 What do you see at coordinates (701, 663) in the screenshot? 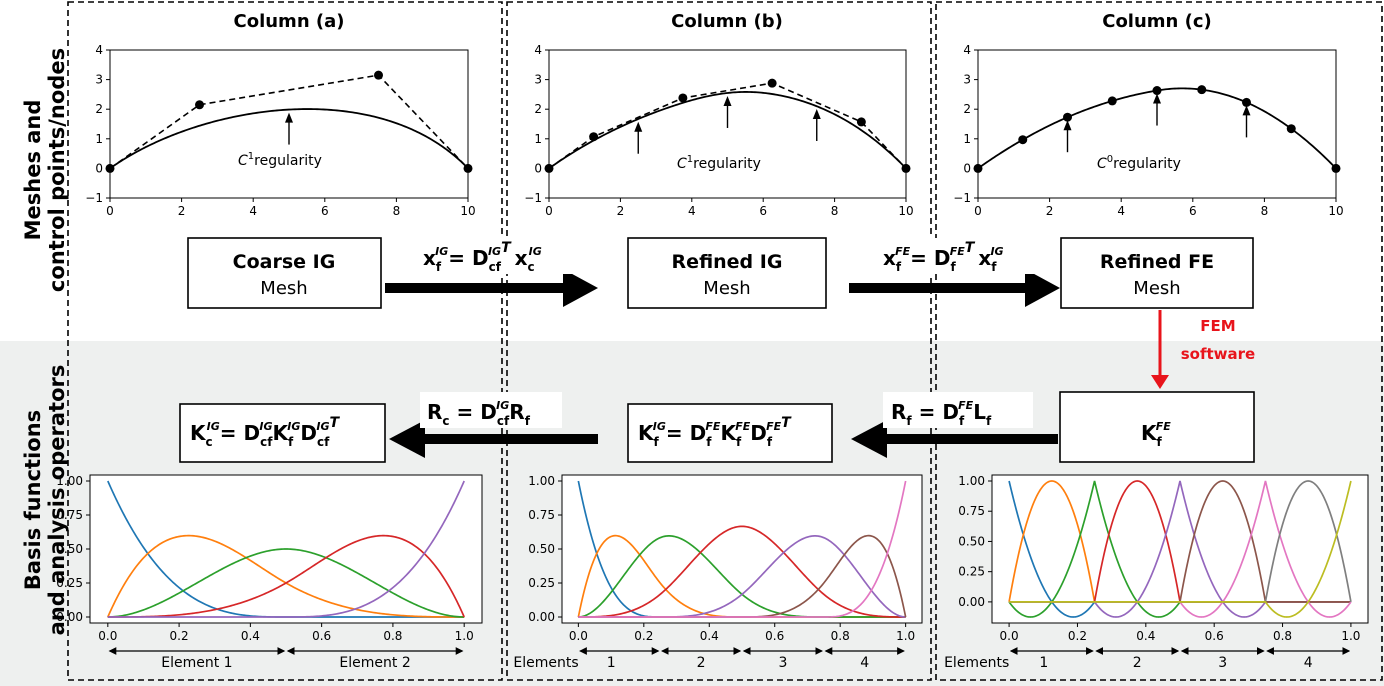
I see `element-label: 2` at bounding box center [701, 663].